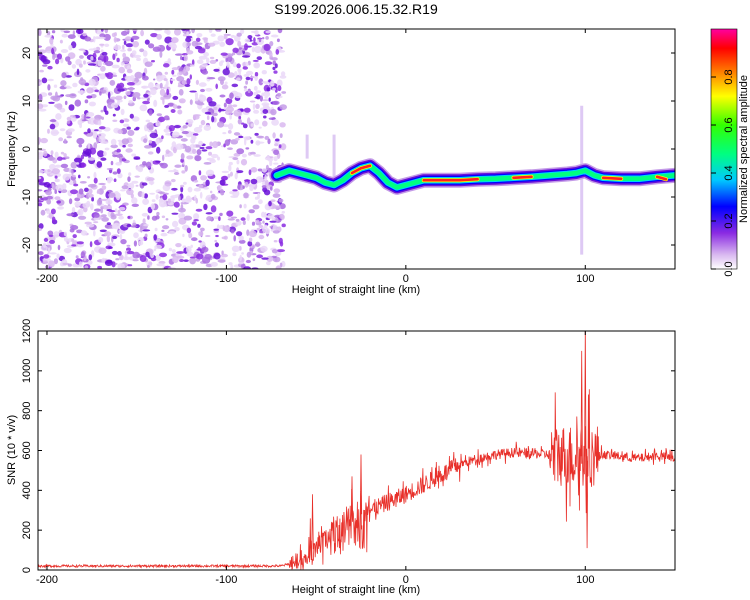  What do you see at coordinates (163, 149) in the screenshot?
I see `spectrogram-noise-region` at bounding box center [163, 149].